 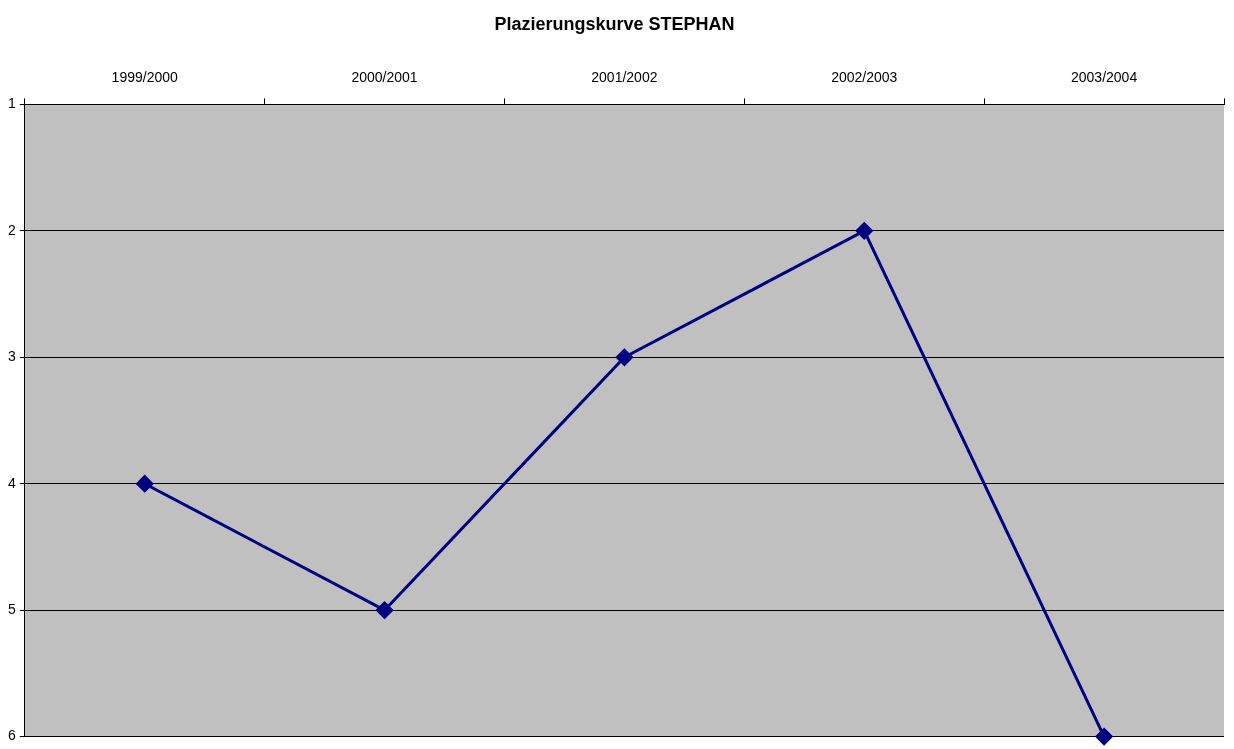 I want to click on x-tick-label: 2002/2003, so click(x=864, y=76).